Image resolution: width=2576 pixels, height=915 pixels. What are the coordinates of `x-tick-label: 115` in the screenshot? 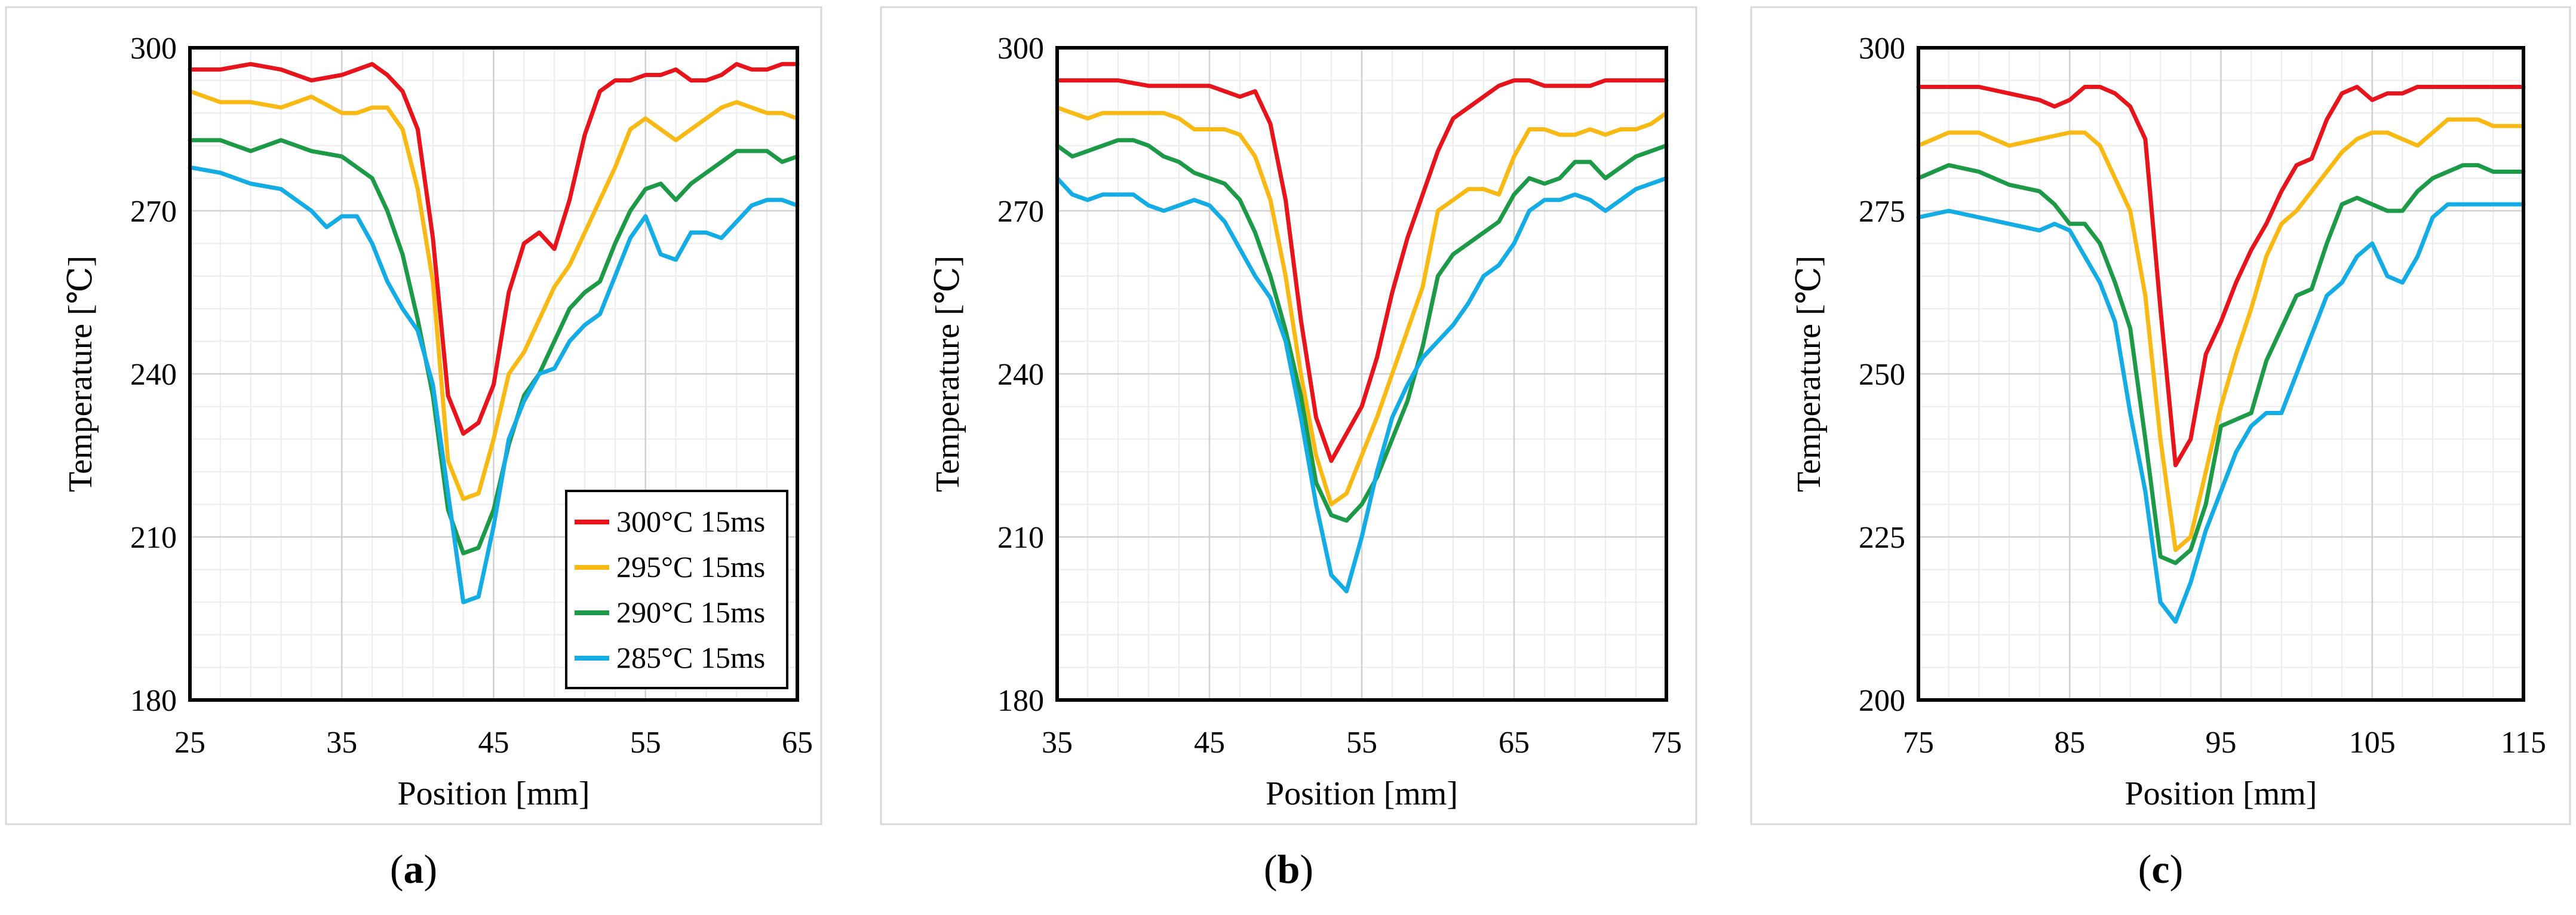 It's located at (2523, 743).